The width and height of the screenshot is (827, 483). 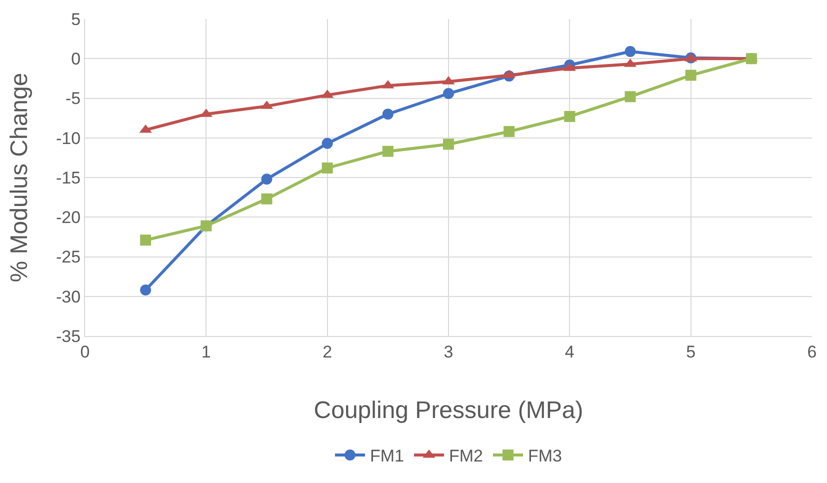 I want to click on y-tick-label: 0, so click(x=76, y=59).